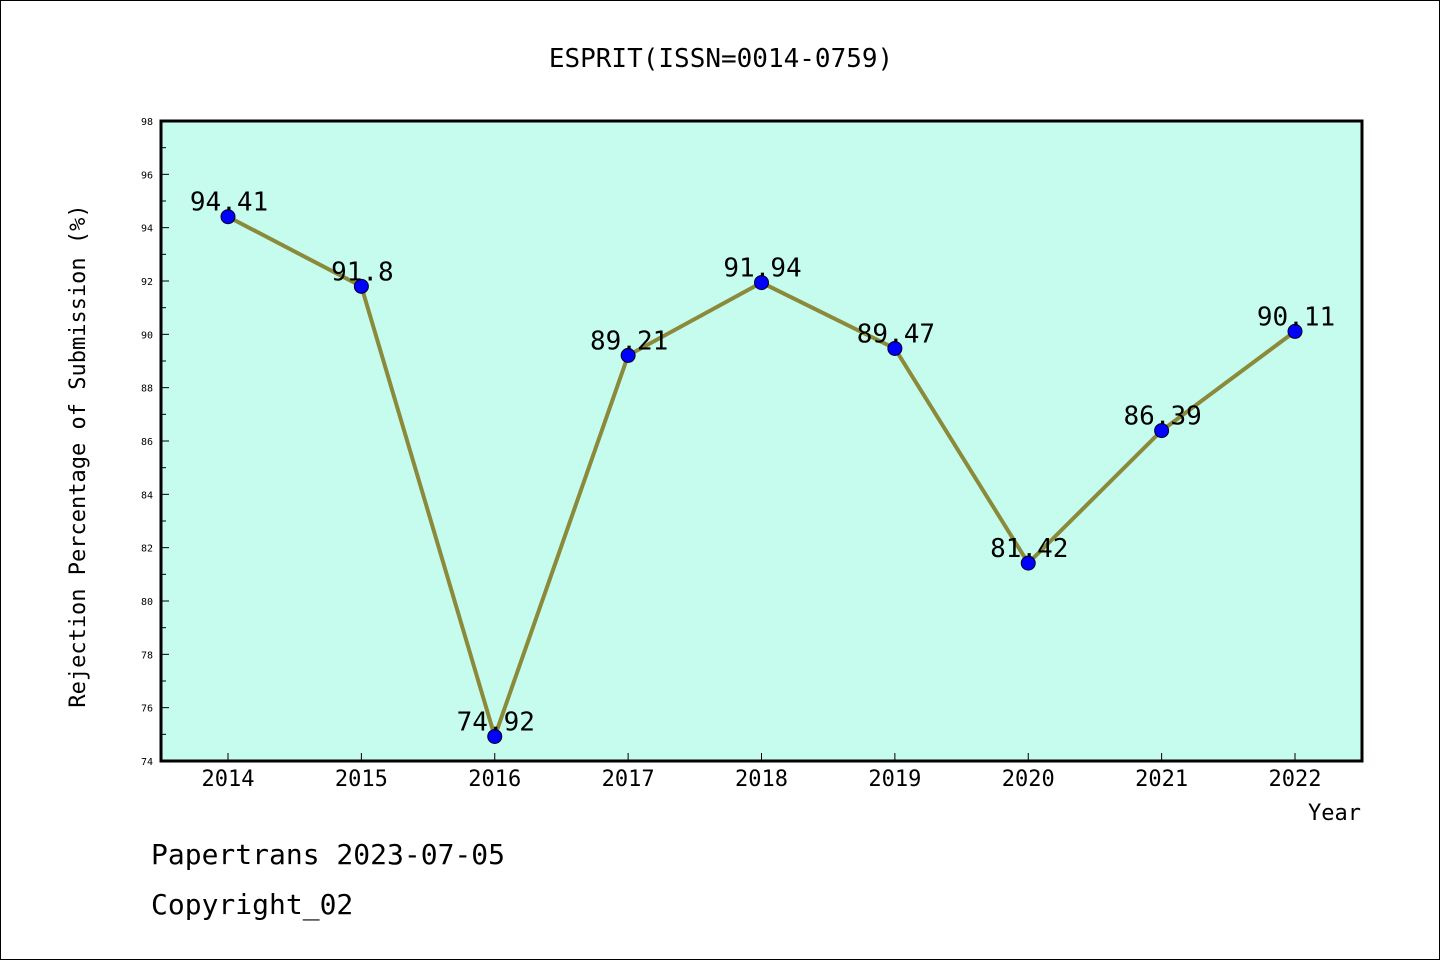 The width and height of the screenshot is (1440, 964). I want to click on y-tick-label: 82, so click(147, 549).